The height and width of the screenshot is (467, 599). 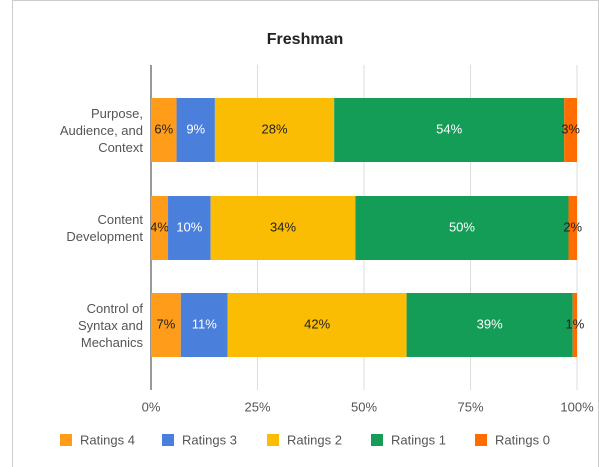 I want to click on data-label: 10%, so click(x=189, y=226).